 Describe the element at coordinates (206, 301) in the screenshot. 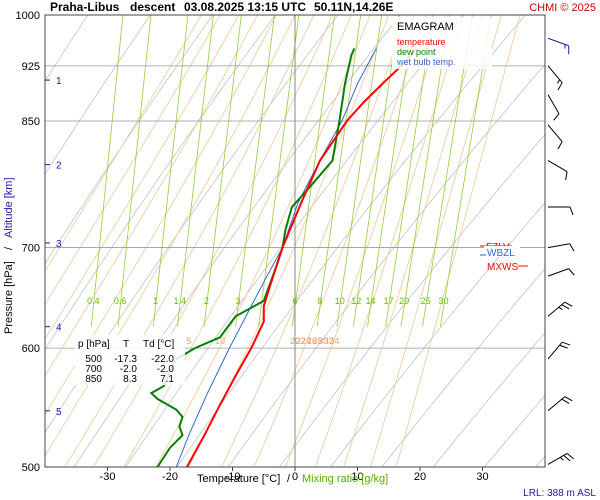

I see `mixing-ratio-label: 2` at that location.